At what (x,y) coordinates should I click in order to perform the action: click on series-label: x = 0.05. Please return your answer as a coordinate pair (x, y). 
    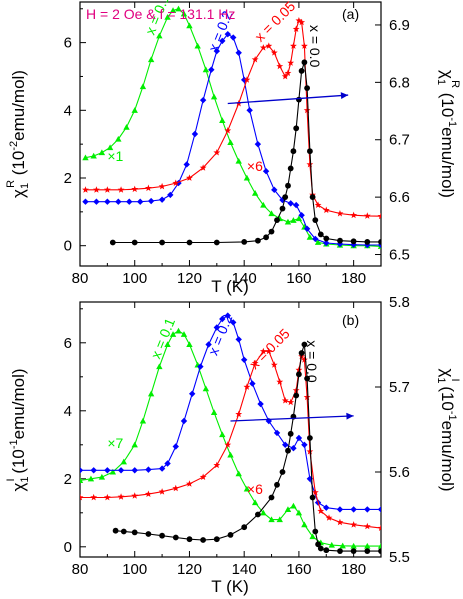
    Looking at the image, I should click on (269, 348).